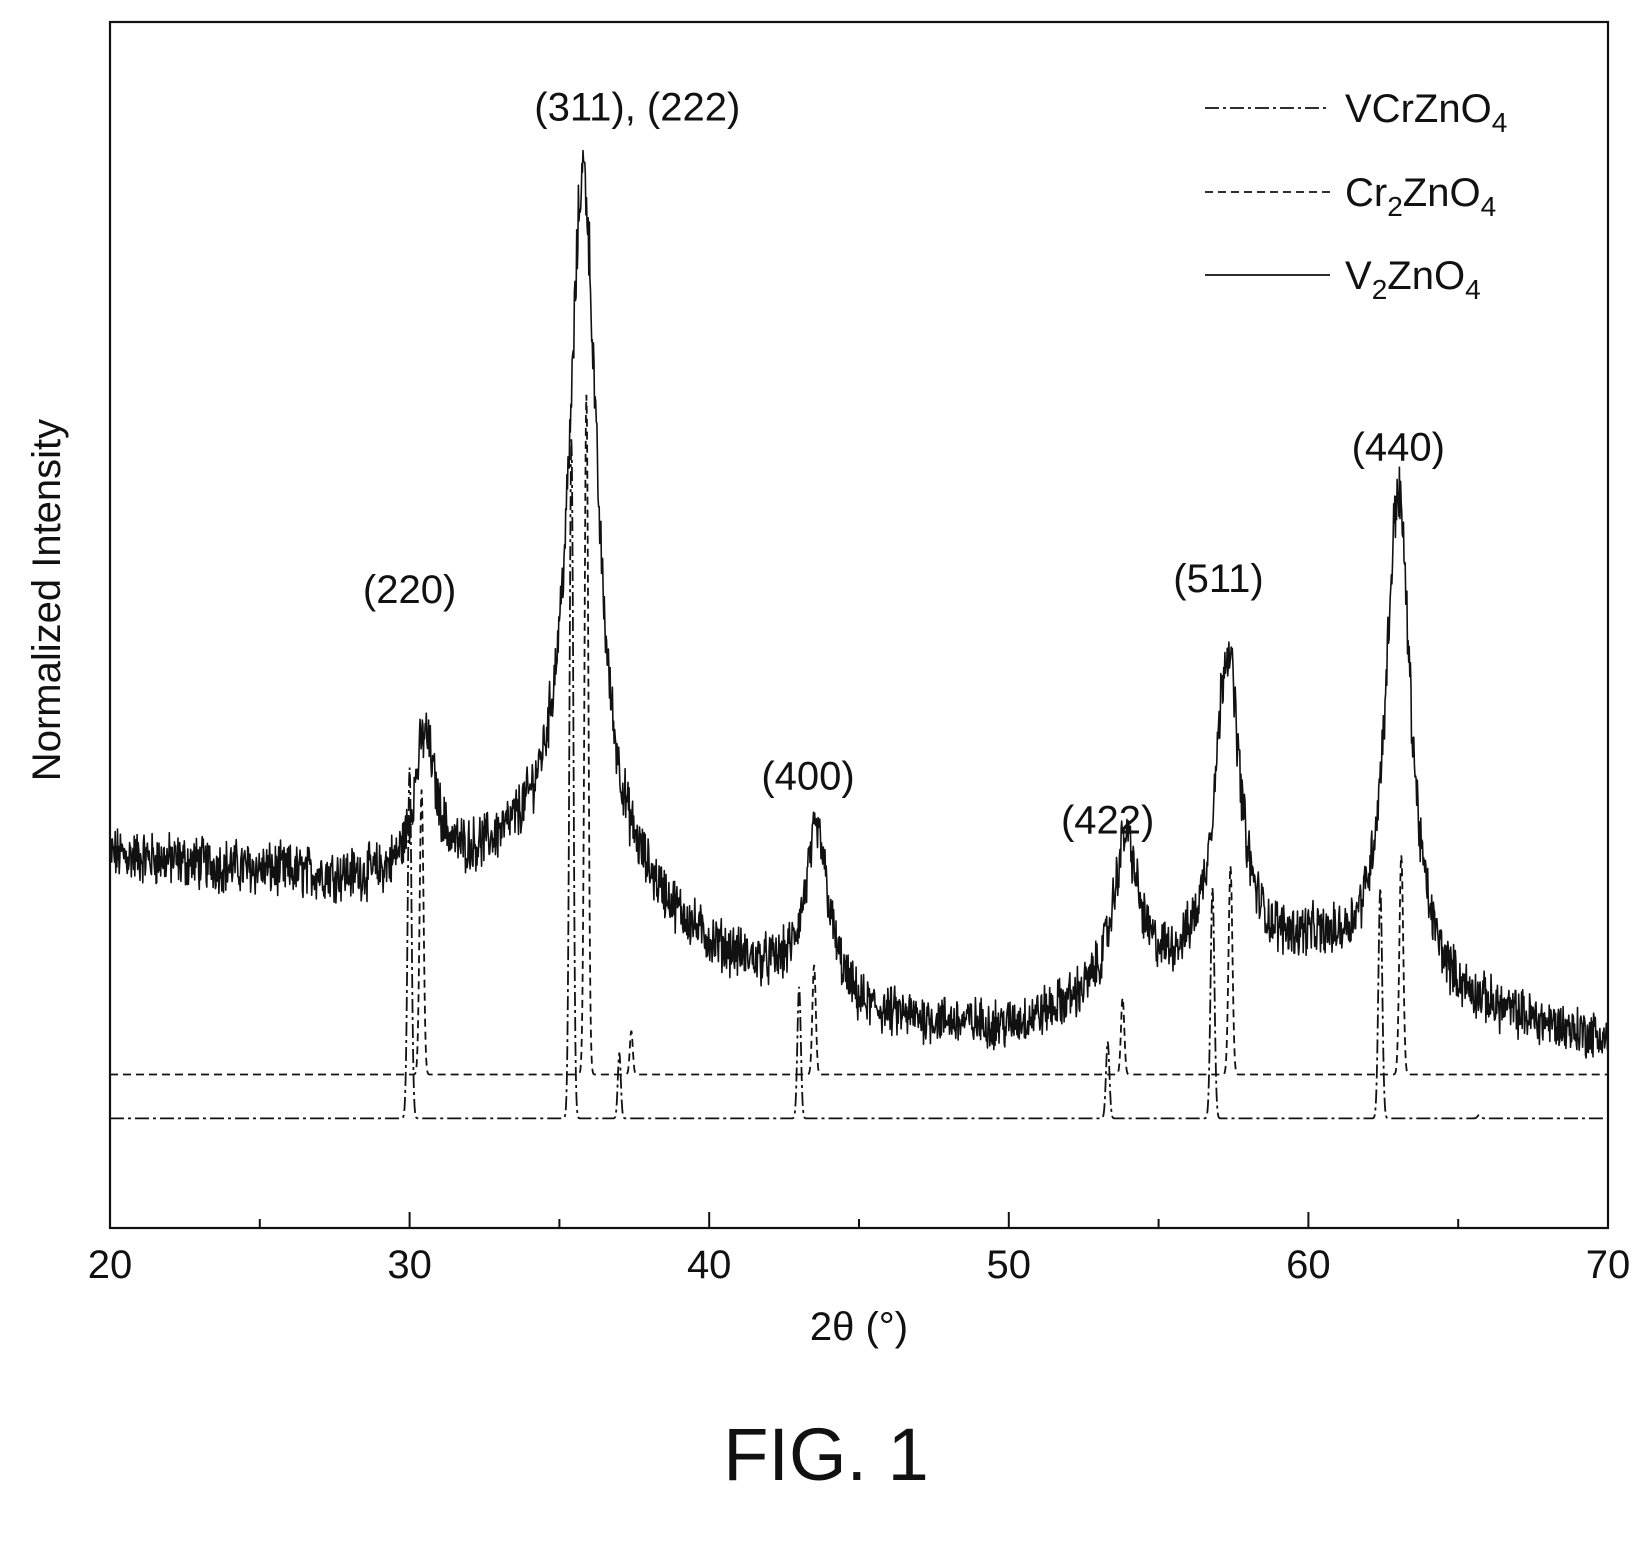 Image resolution: width=1652 pixels, height=1548 pixels. What do you see at coordinates (47, 600) in the screenshot?
I see `y-axis-label: Normalized Intensity` at bounding box center [47, 600].